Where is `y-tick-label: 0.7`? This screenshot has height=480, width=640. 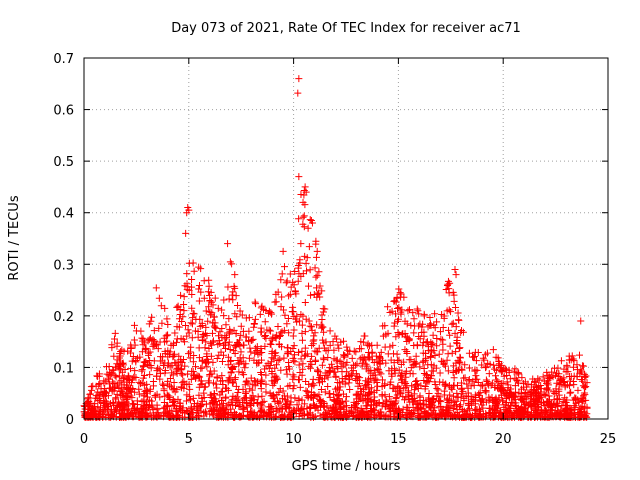
y-tick-label: 0.7 is located at coordinates (63, 59).